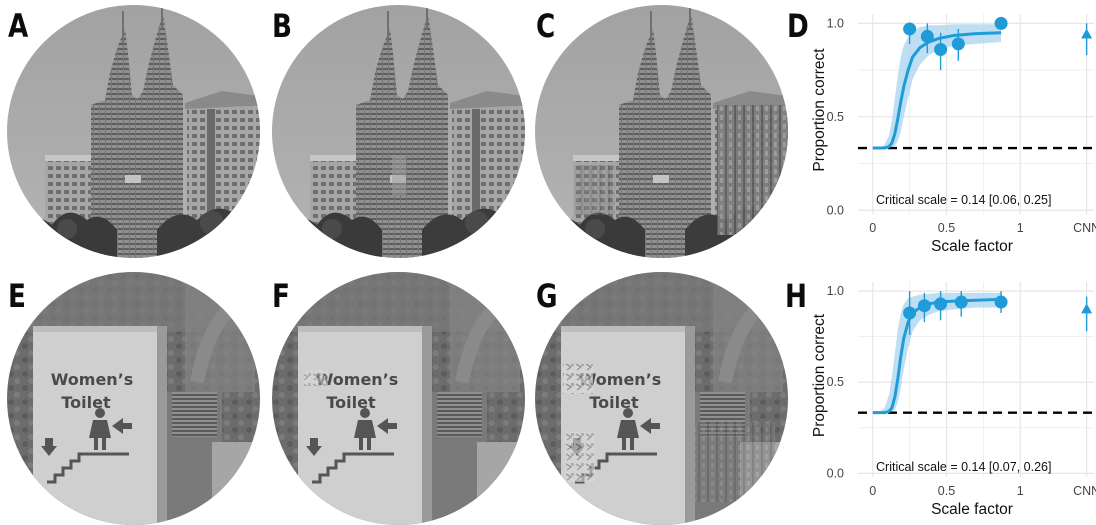  I want to click on panel-label-g: G, so click(547, 296).